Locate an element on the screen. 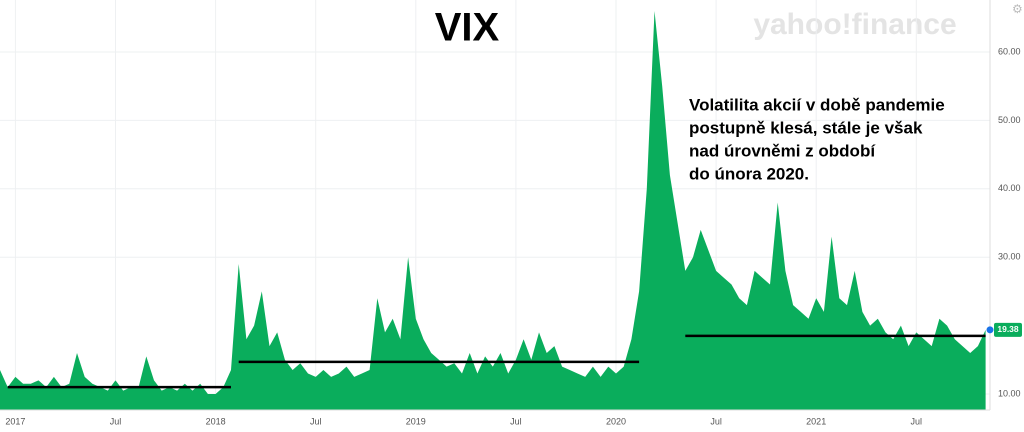  x-tick-label: 2017 is located at coordinates (15, 421).